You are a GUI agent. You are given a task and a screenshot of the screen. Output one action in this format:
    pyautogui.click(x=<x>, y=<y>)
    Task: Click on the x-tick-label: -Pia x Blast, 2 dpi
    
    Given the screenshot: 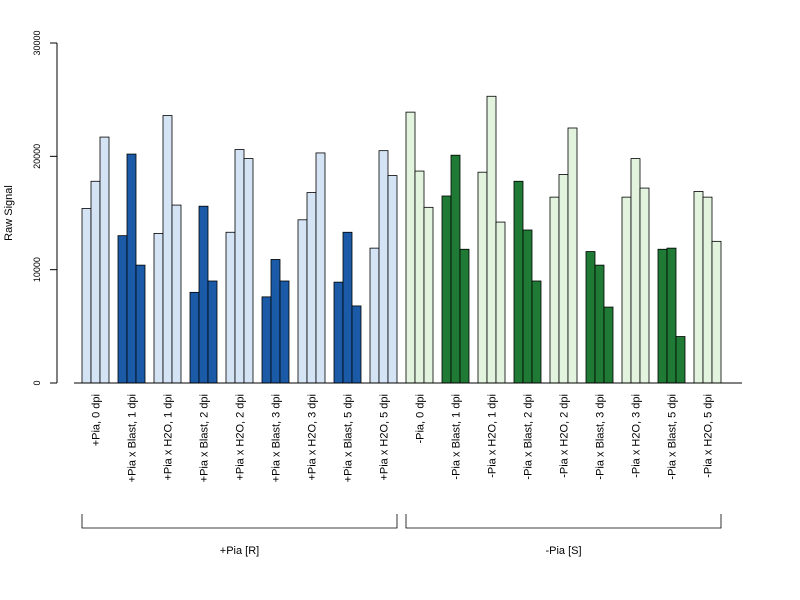 What is the action you would take?
    pyautogui.click(x=529, y=437)
    